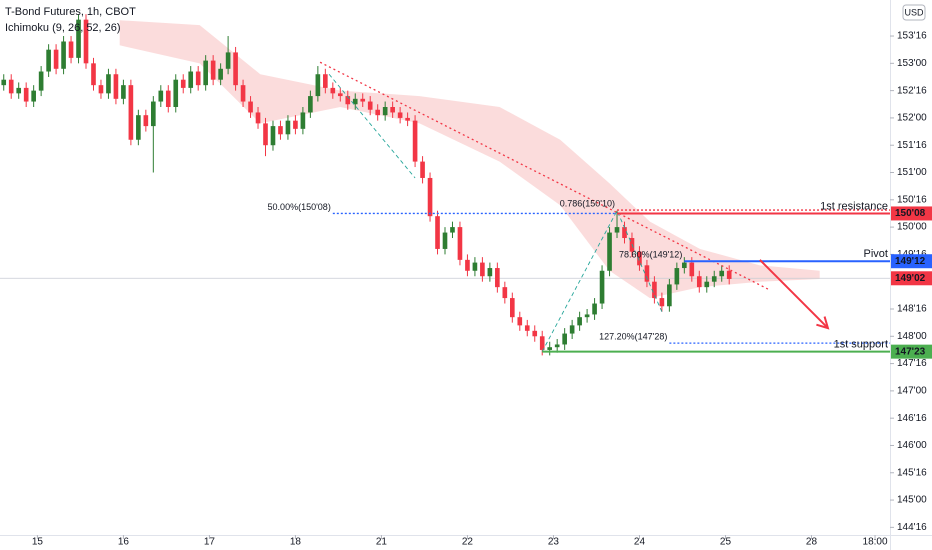  What do you see at coordinates (876, 254) in the screenshot?
I see `level-label: Pivot` at bounding box center [876, 254].